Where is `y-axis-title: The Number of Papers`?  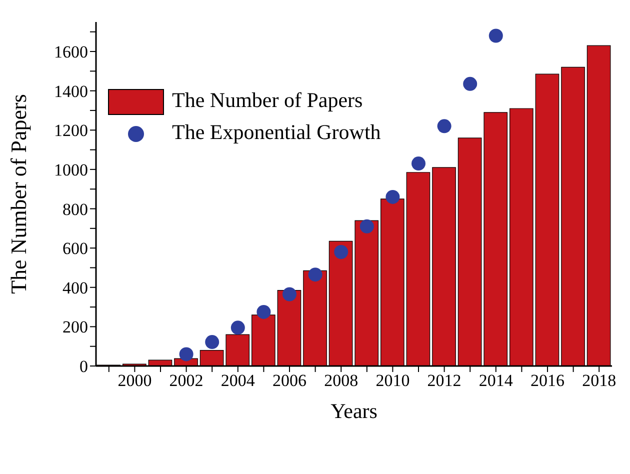
y-axis-title: The Number of Papers is located at coordinates (18, 194).